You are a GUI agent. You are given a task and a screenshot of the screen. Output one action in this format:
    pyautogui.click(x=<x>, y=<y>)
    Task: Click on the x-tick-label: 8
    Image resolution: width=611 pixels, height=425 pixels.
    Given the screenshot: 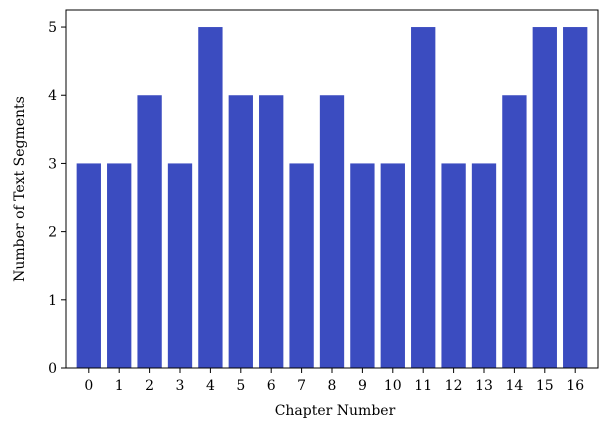 What is the action you would take?
    pyautogui.click(x=332, y=386)
    